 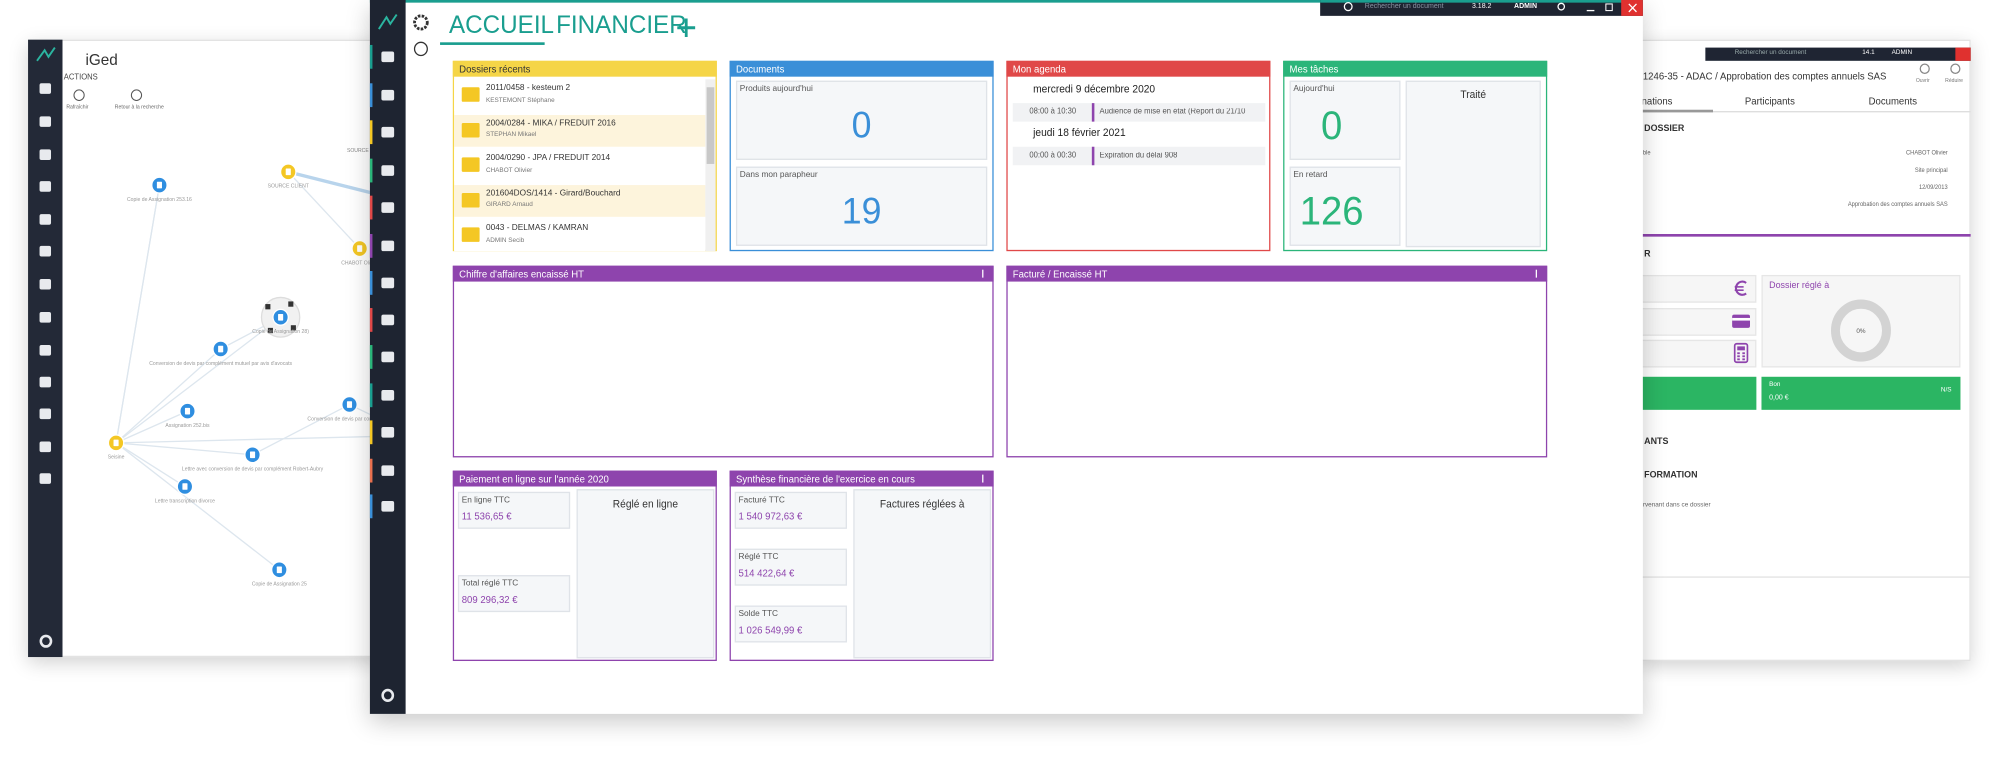 I want to click on button-label: Rafraîchir, so click(x=77, y=106).